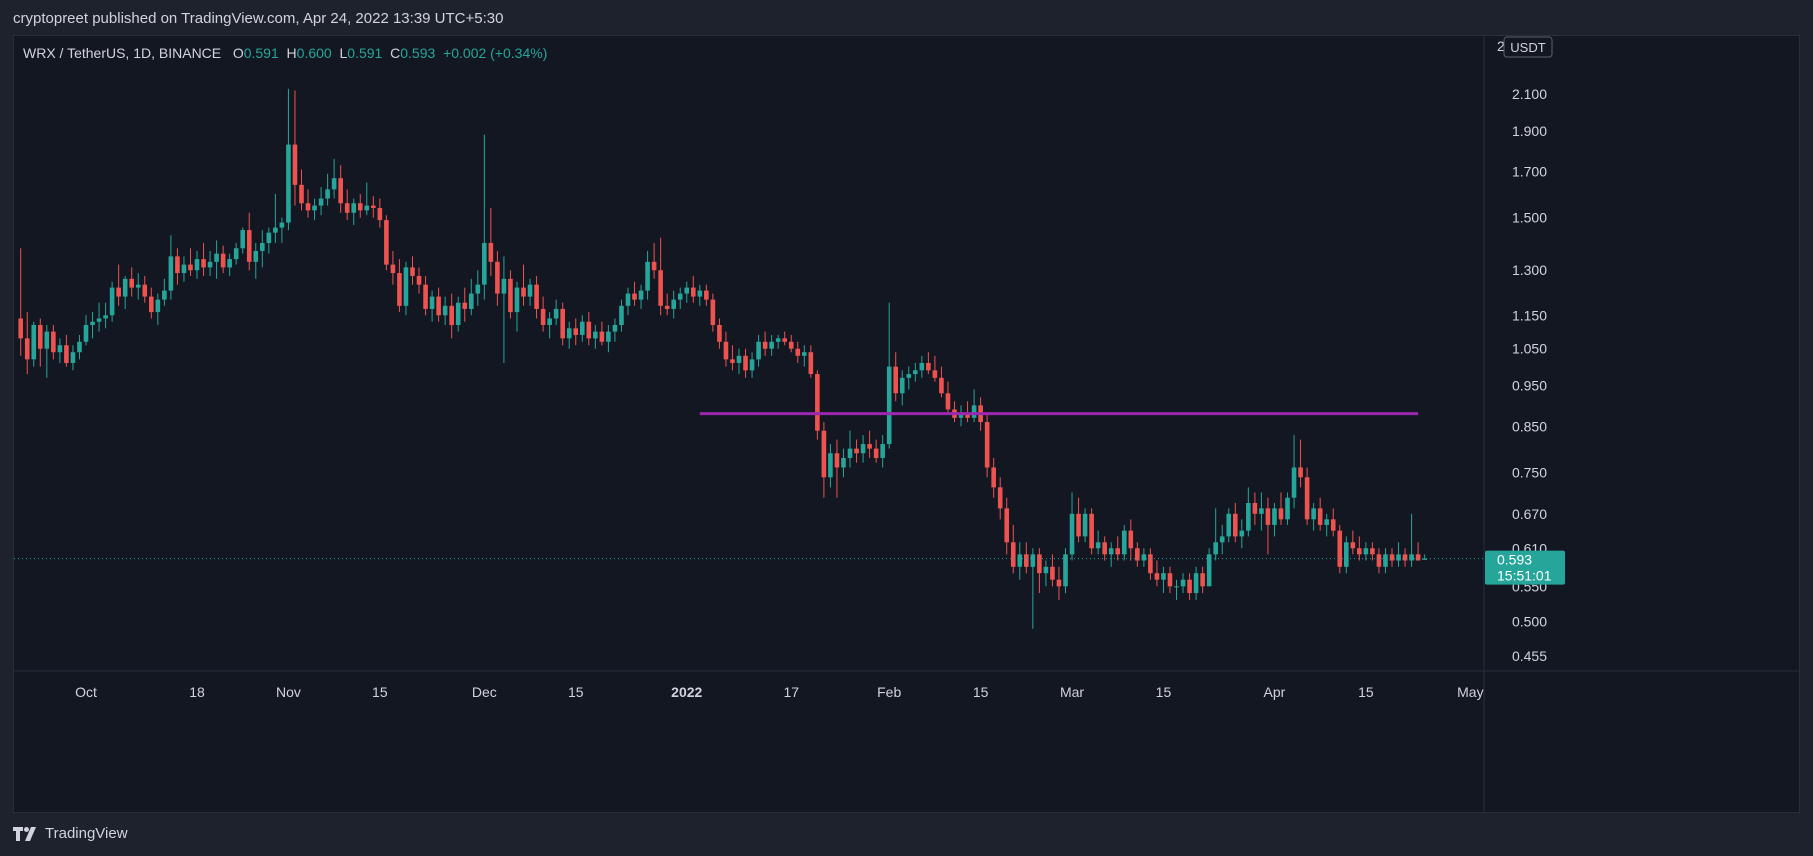  What do you see at coordinates (343, 53) in the screenshot?
I see `low-label: L` at bounding box center [343, 53].